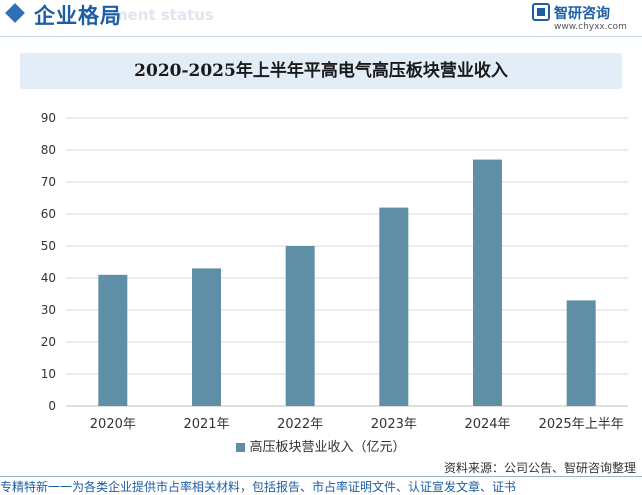 The image size is (642, 495). Describe the element at coordinates (113, 424) in the screenshot. I see `x-tick-label: 2020年` at that location.